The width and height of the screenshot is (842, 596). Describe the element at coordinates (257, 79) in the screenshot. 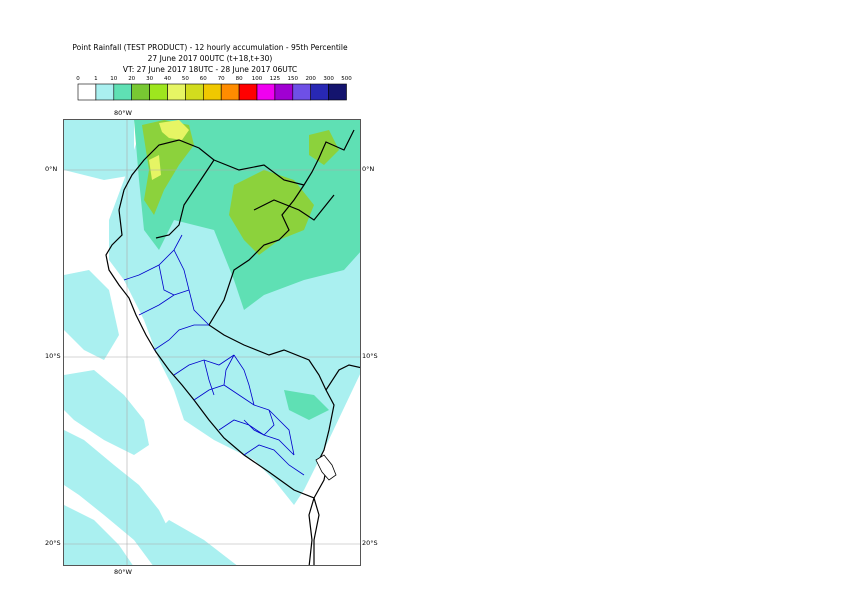

I see `legend-threshold-label: 100` at that location.